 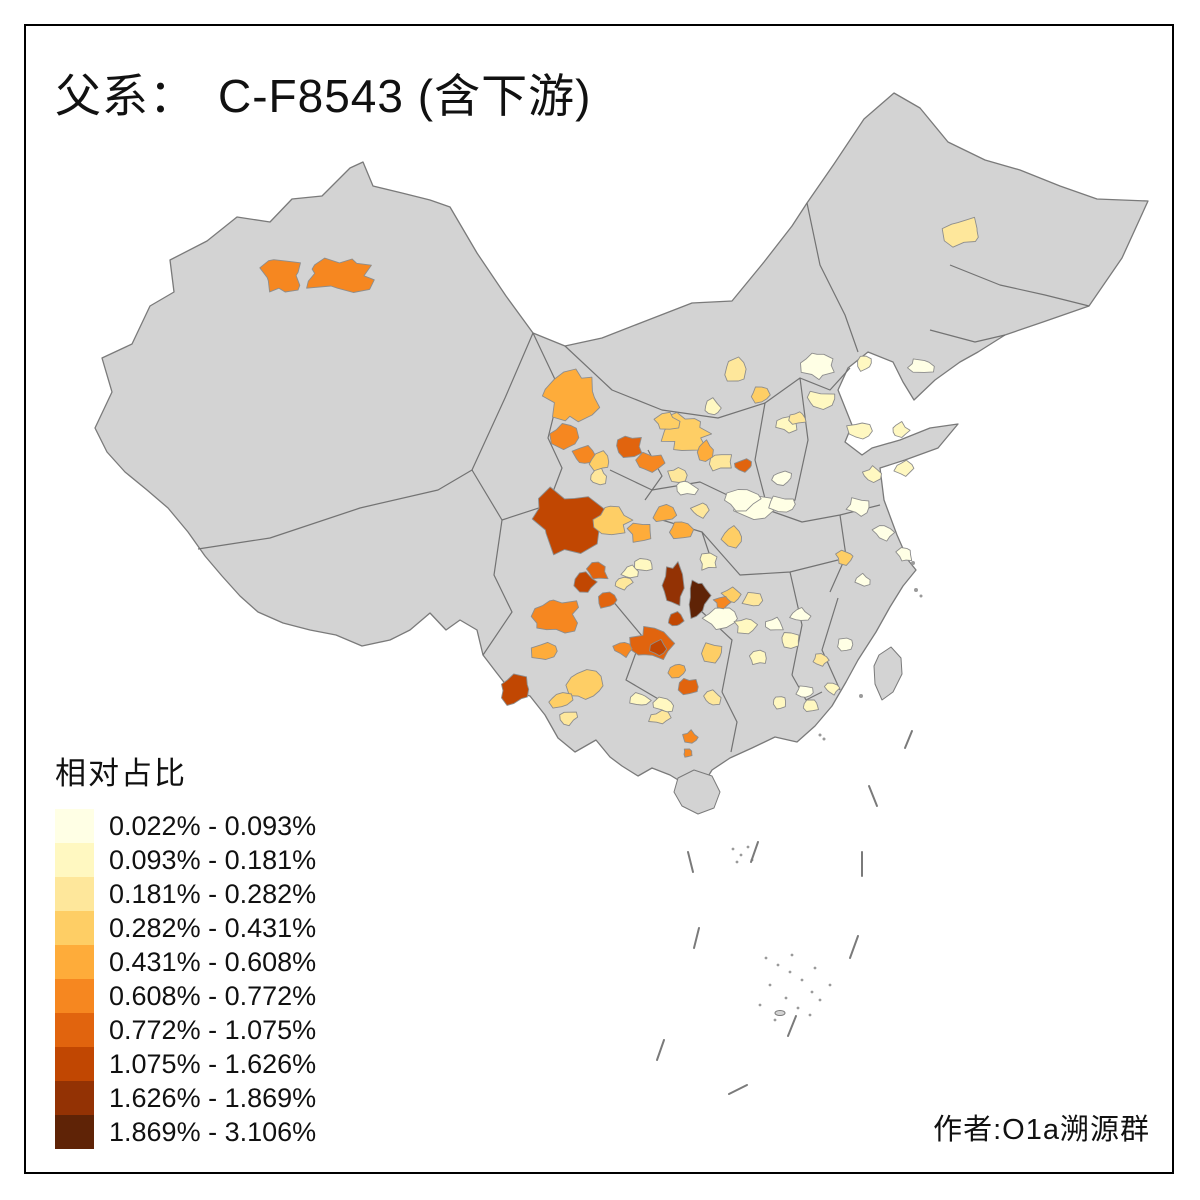 What do you see at coordinates (888, 673) in the screenshot?
I see `taiwan-island` at bounding box center [888, 673].